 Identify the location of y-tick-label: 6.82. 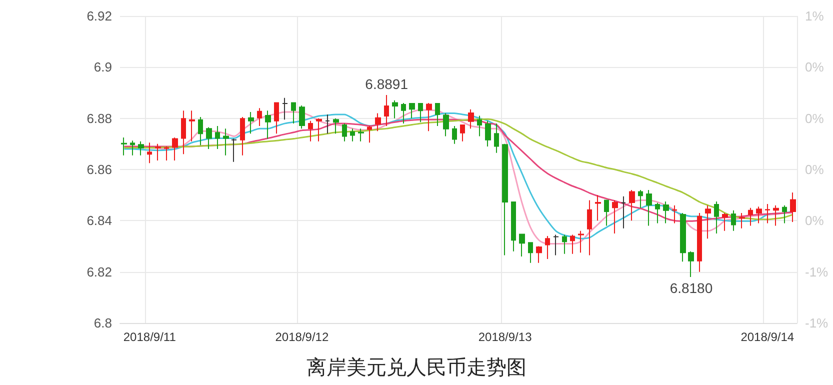
(99, 272).